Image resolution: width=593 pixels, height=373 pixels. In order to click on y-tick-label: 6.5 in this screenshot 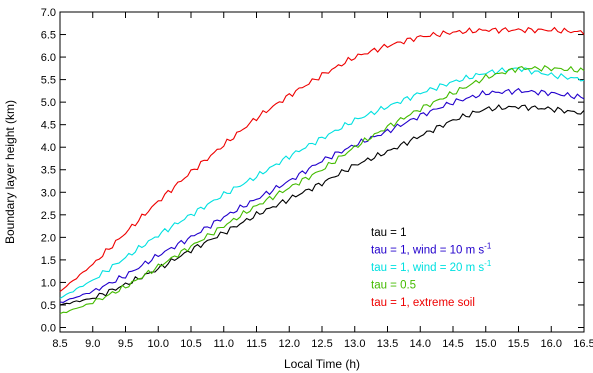, I will do `click(48, 36)`.